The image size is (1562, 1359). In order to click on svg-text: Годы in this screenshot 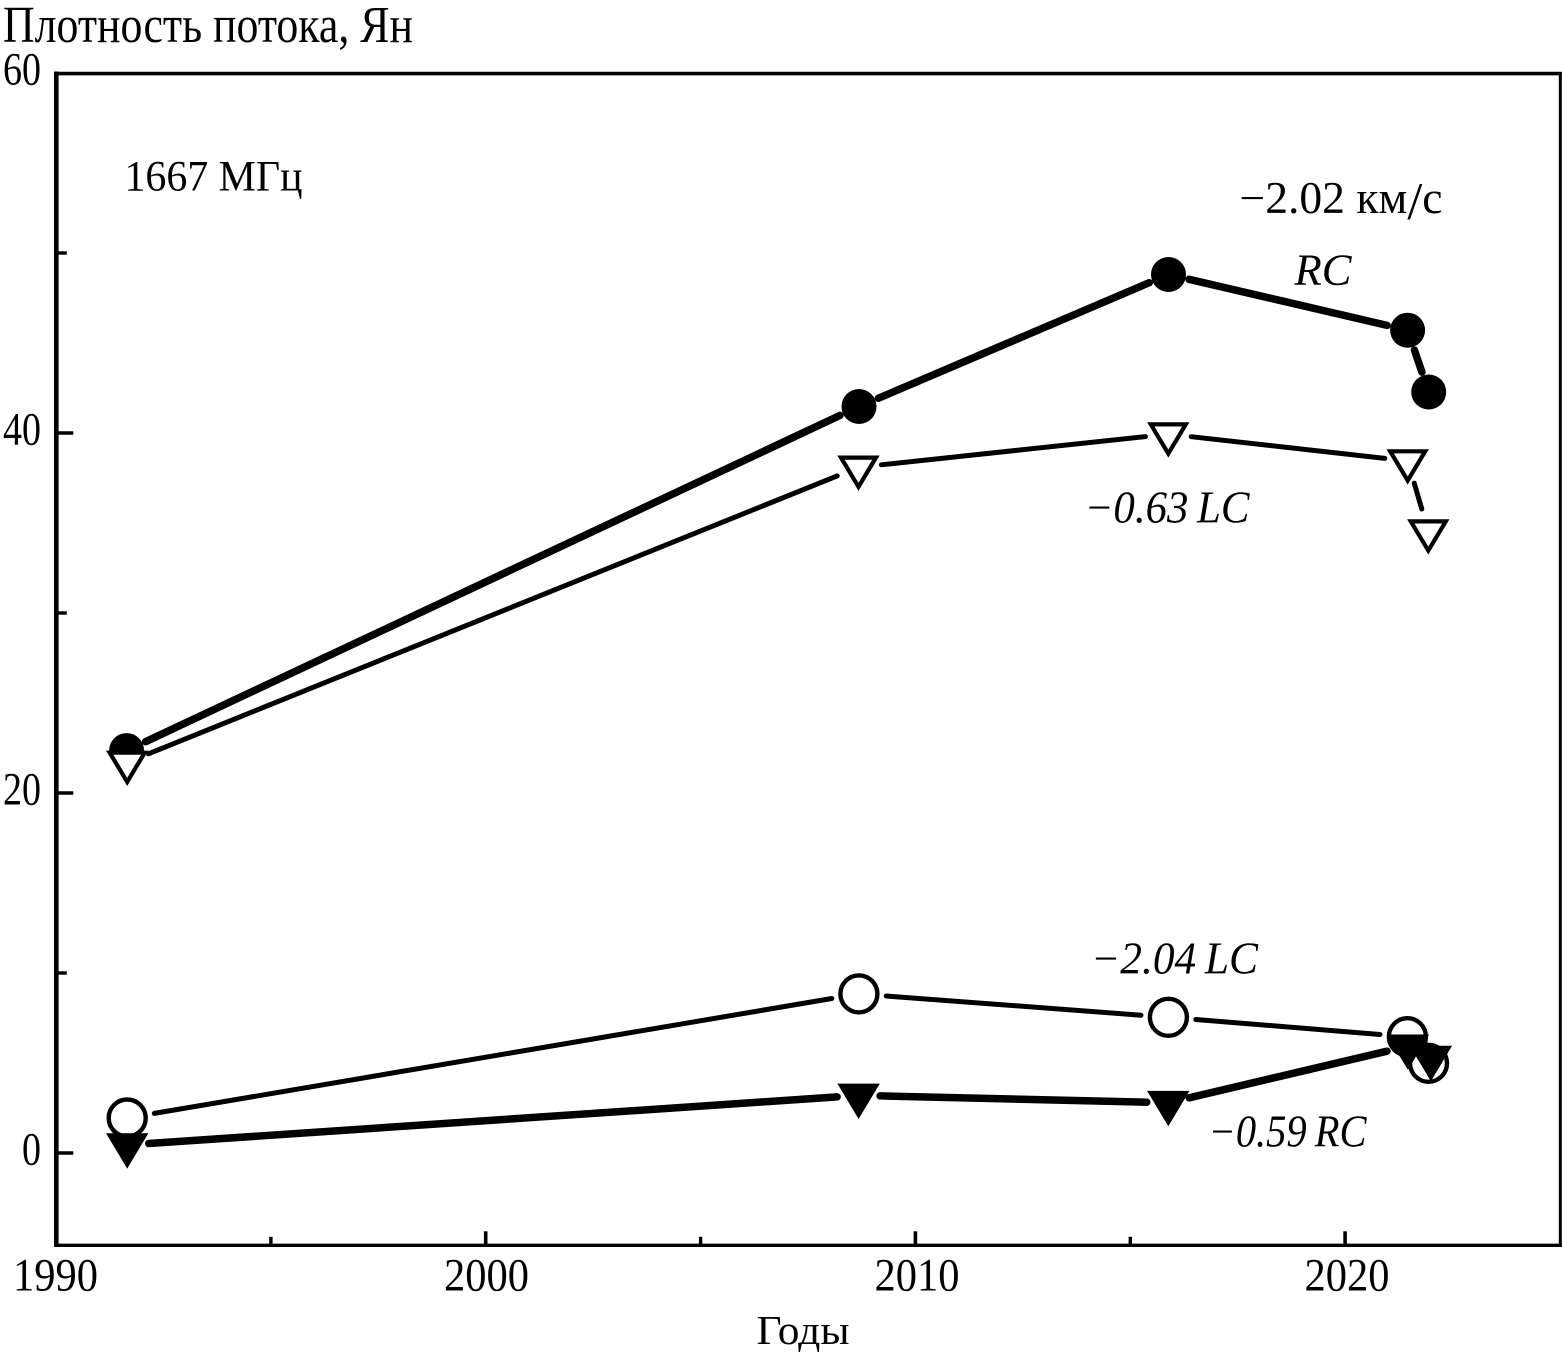, I will do `click(803, 1330)`.